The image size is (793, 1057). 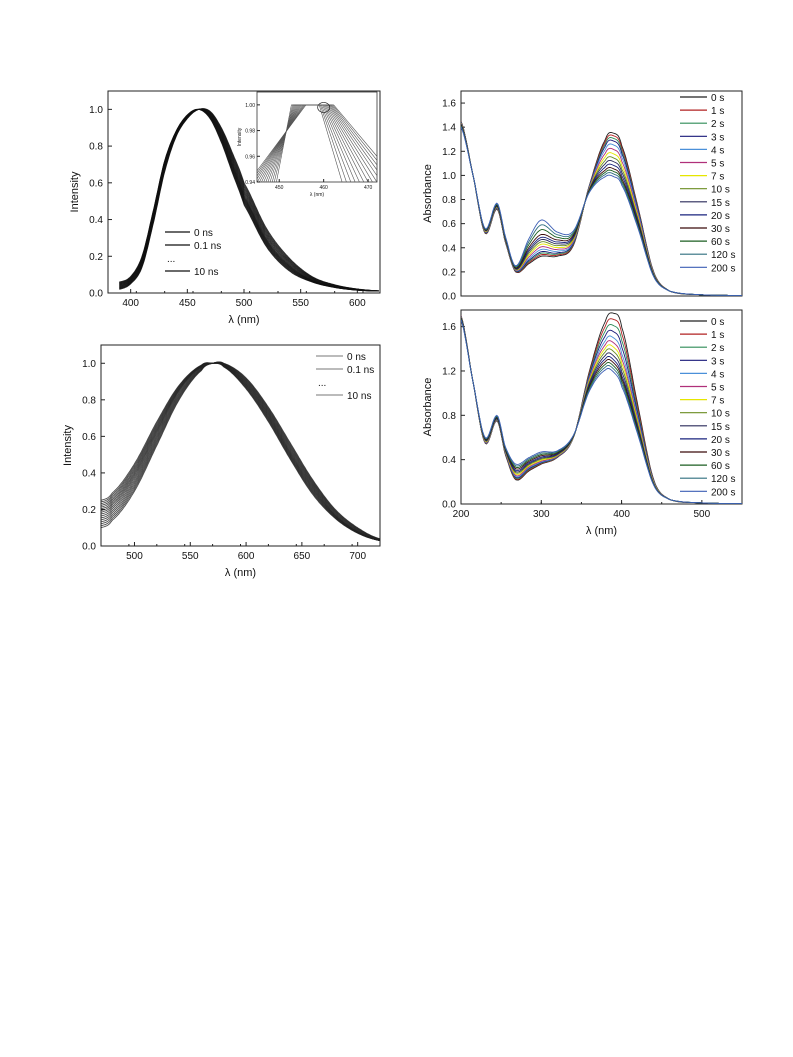 What do you see at coordinates (250, 157) in the screenshot?
I see `inset-y-tick-label: 0.96` at bounding box center [250, 157].